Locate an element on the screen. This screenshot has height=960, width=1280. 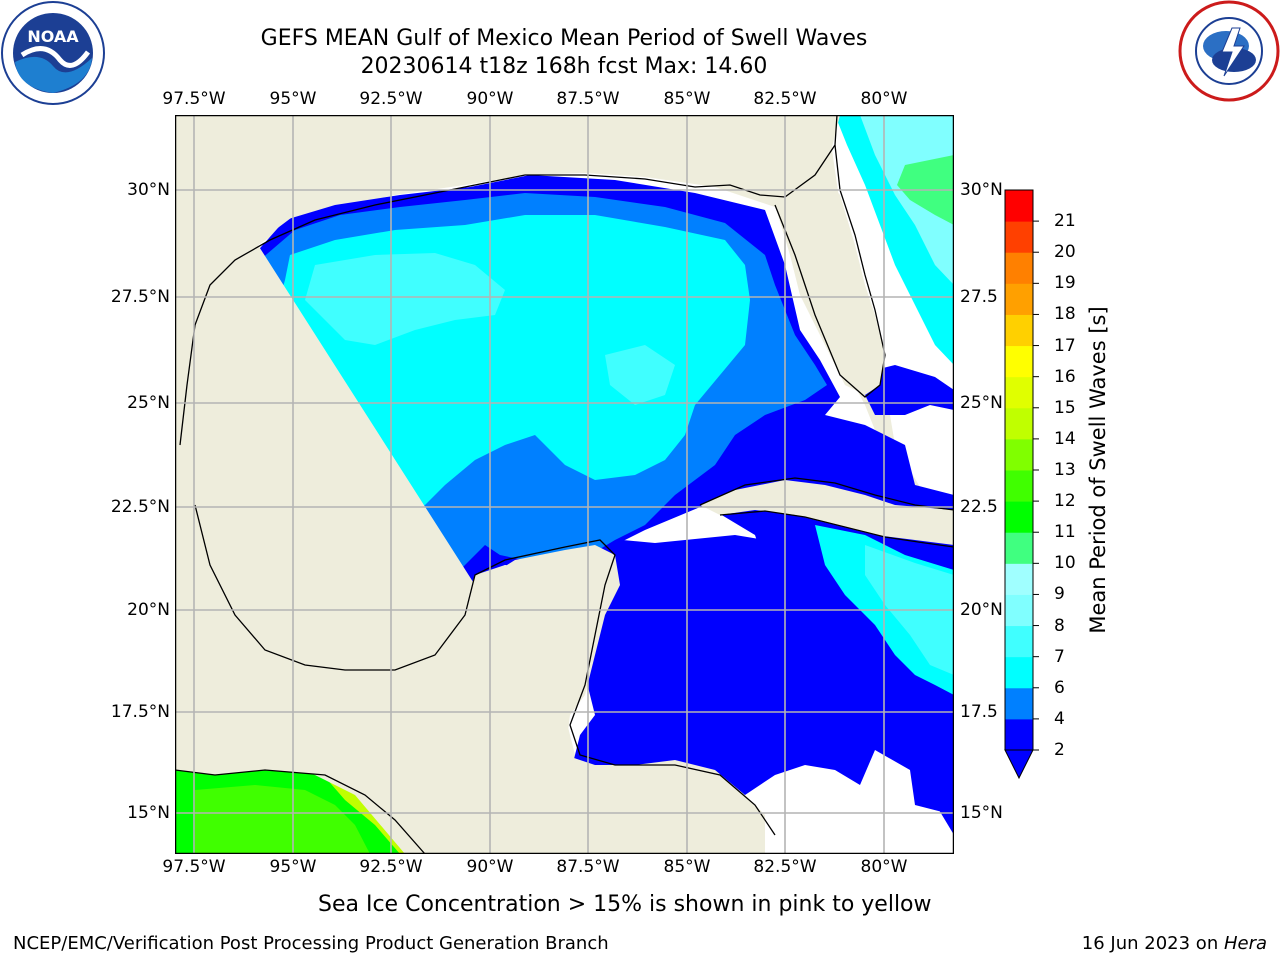
colorbar-tick-label: 15 is located at coordinates (1065, 407).